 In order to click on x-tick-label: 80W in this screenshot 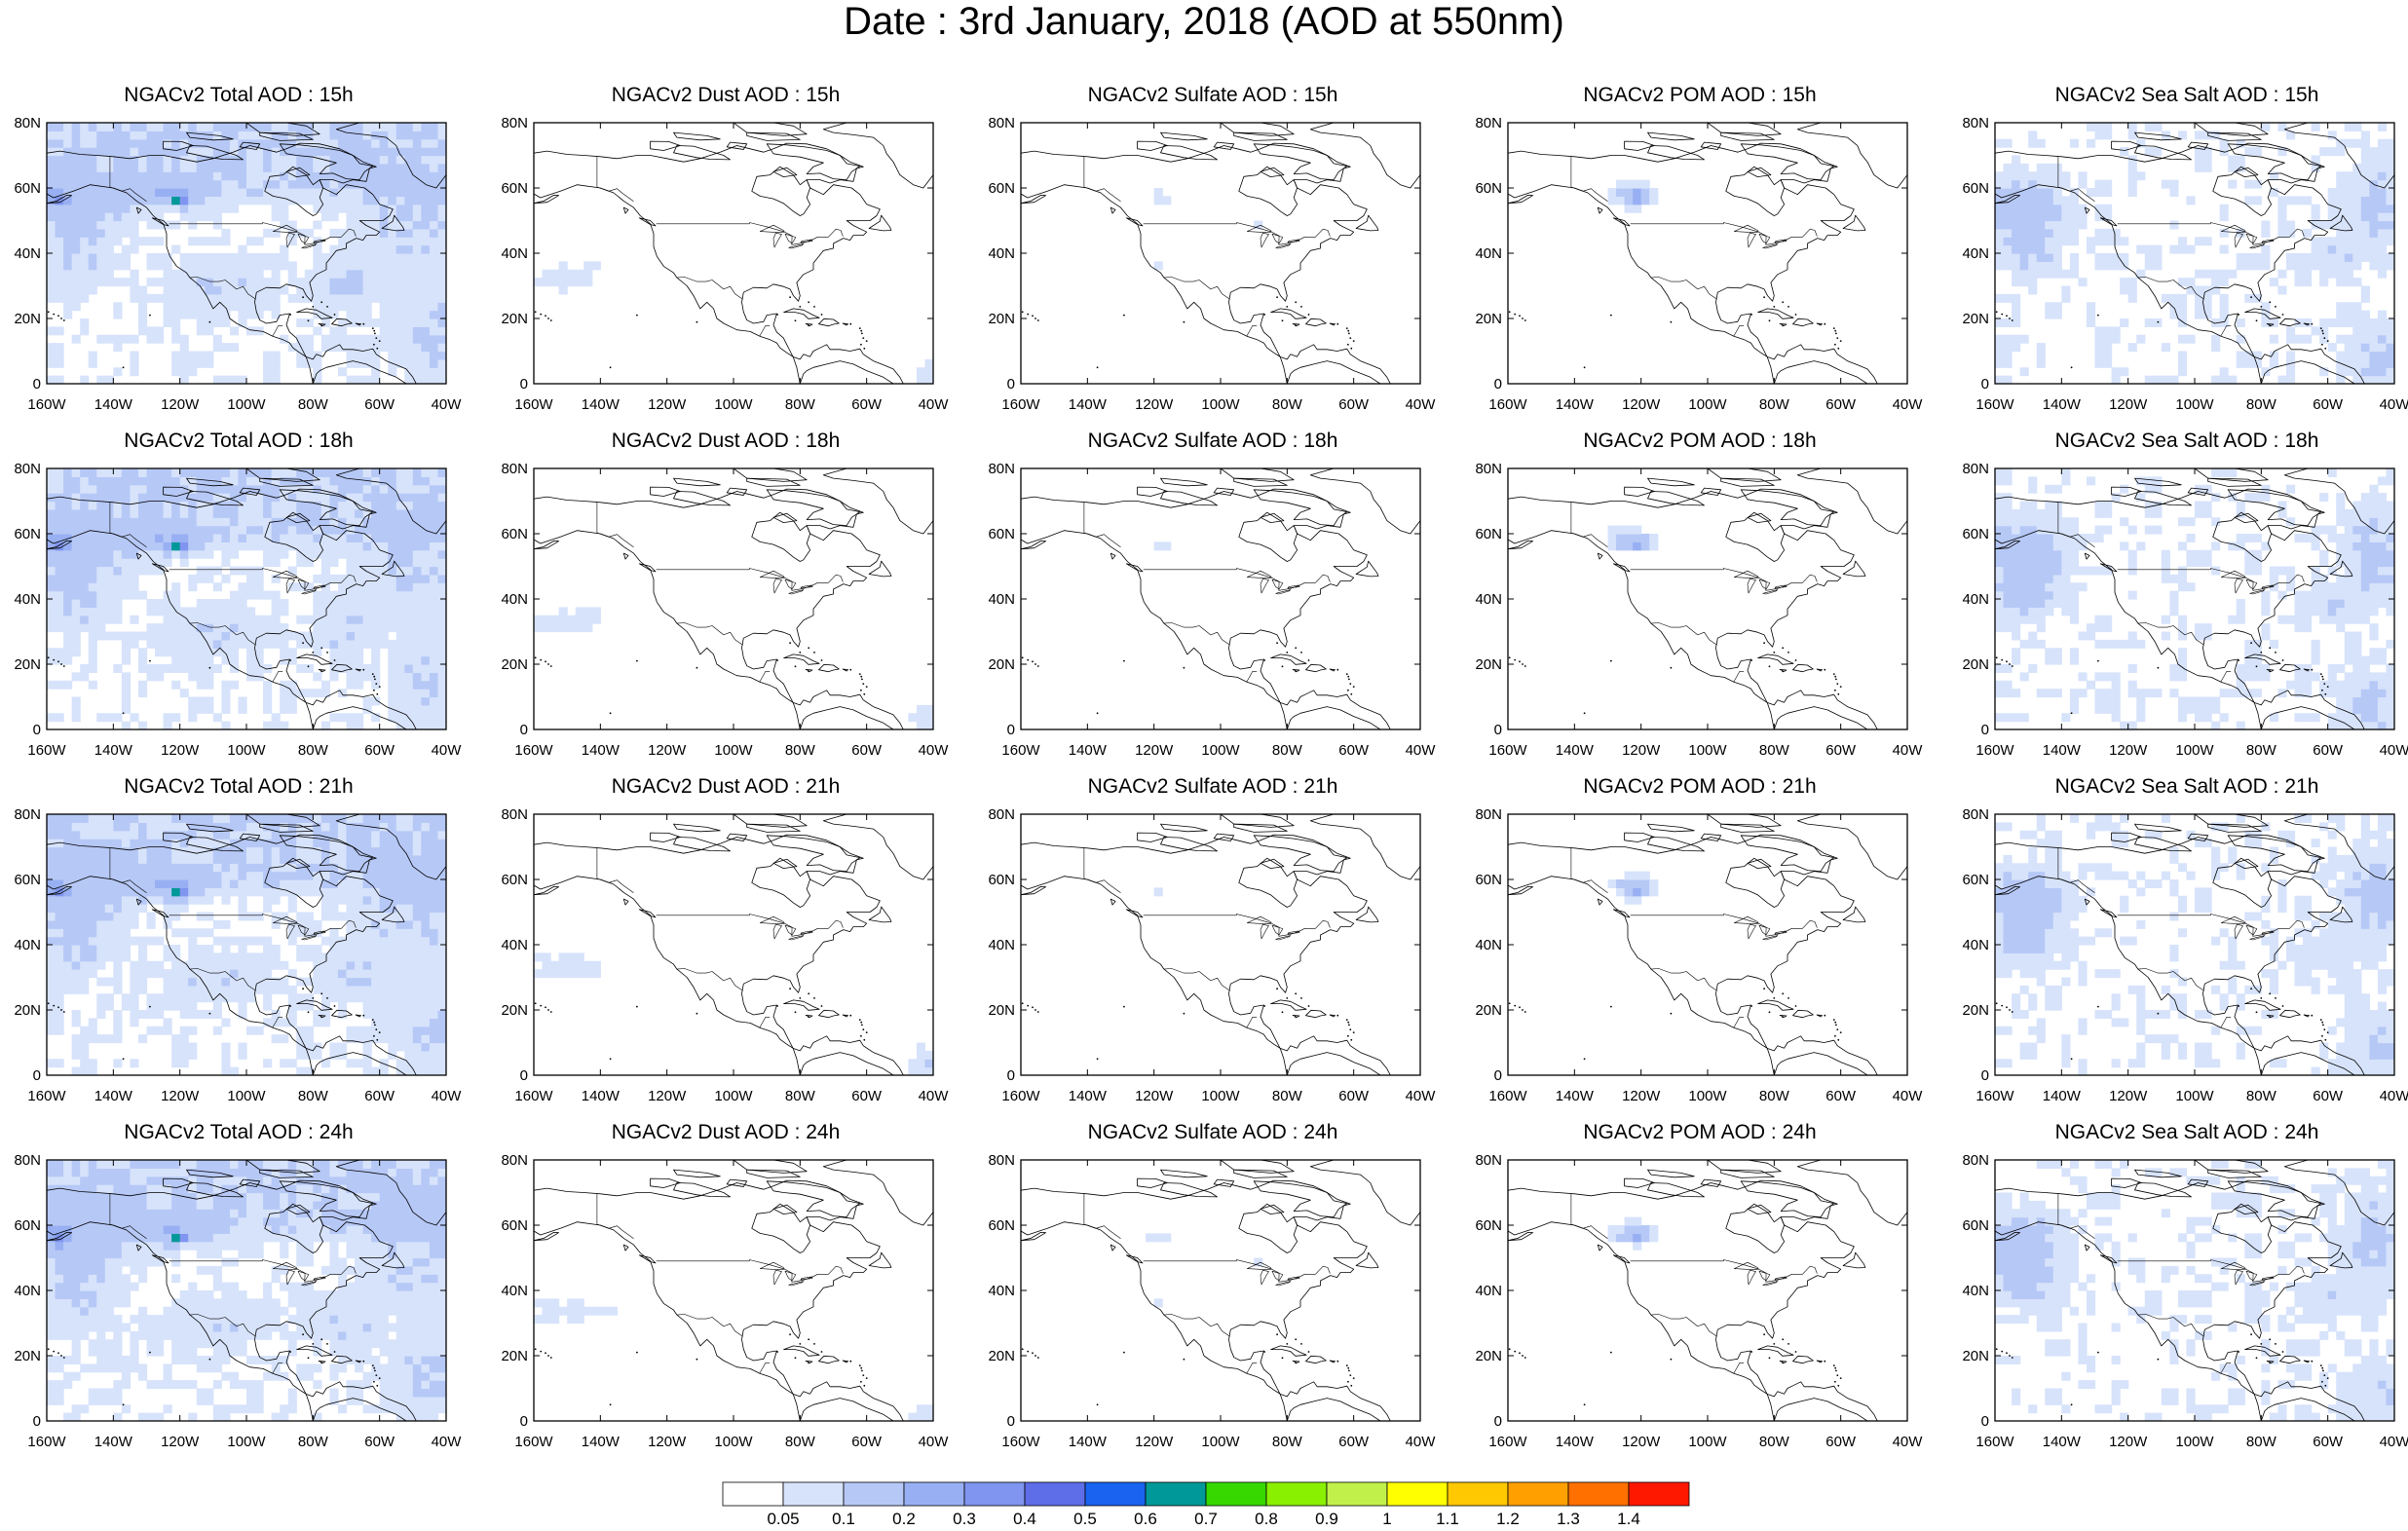, I will do `click(1287, 404)`.